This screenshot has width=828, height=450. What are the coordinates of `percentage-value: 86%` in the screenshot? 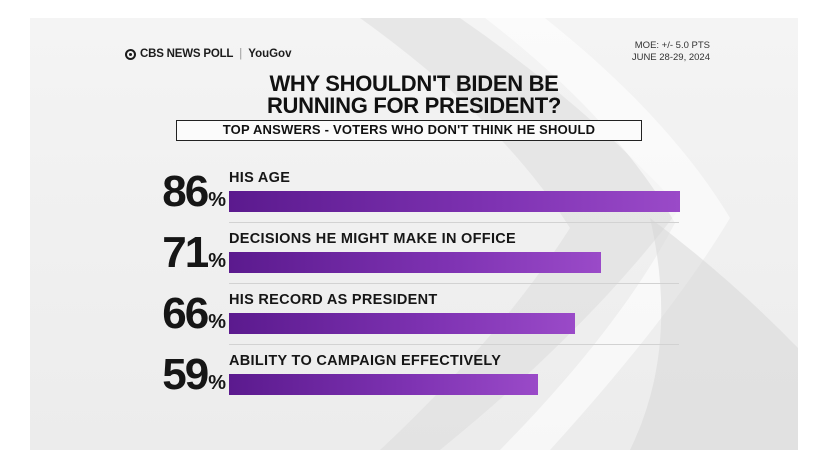 It's located at (187, 192).